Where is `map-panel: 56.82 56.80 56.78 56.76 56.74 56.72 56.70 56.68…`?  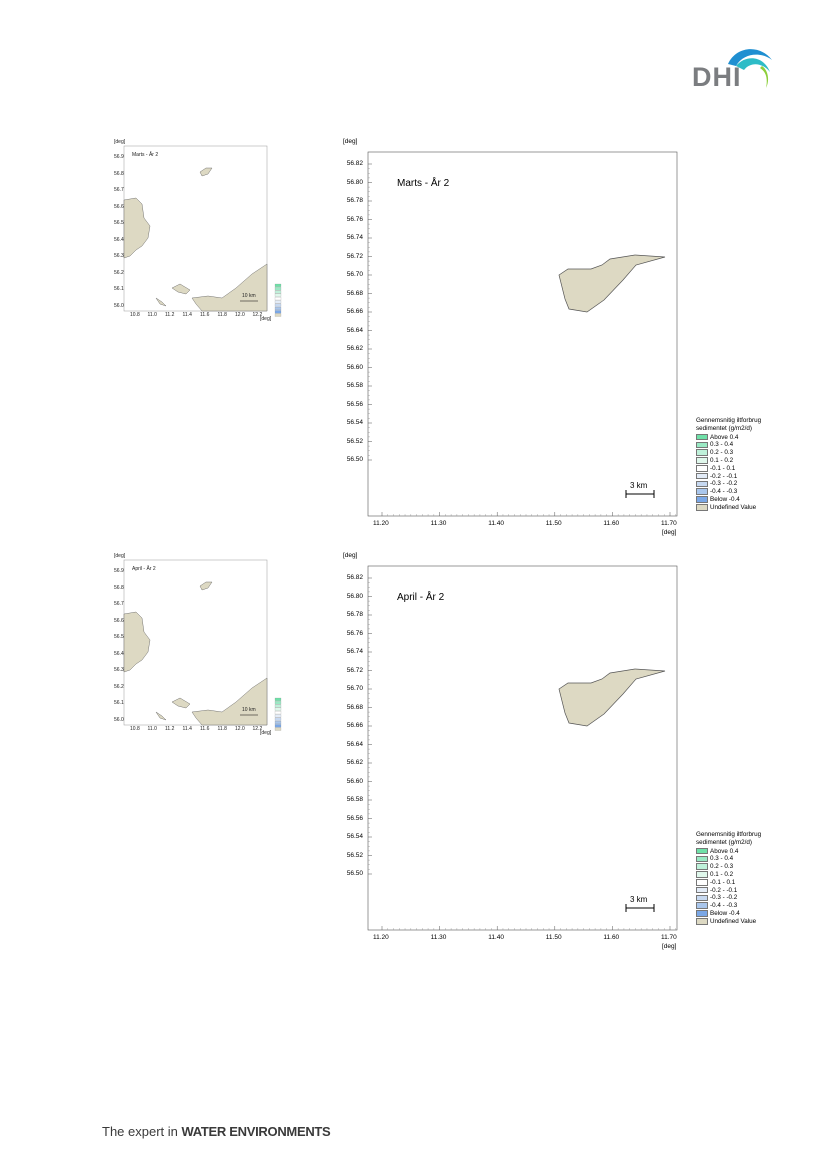
map-panel: 56.82 56.80 56.78 56.76 56.74 56.72 56.70 56.68… is located at coordinates (512, 341).